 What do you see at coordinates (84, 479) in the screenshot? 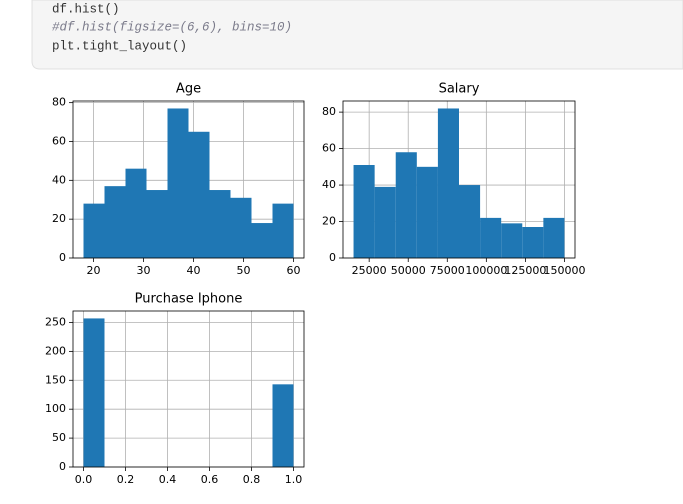
I see `x-tick-label: 0.0` at bounding box center [84, 479].